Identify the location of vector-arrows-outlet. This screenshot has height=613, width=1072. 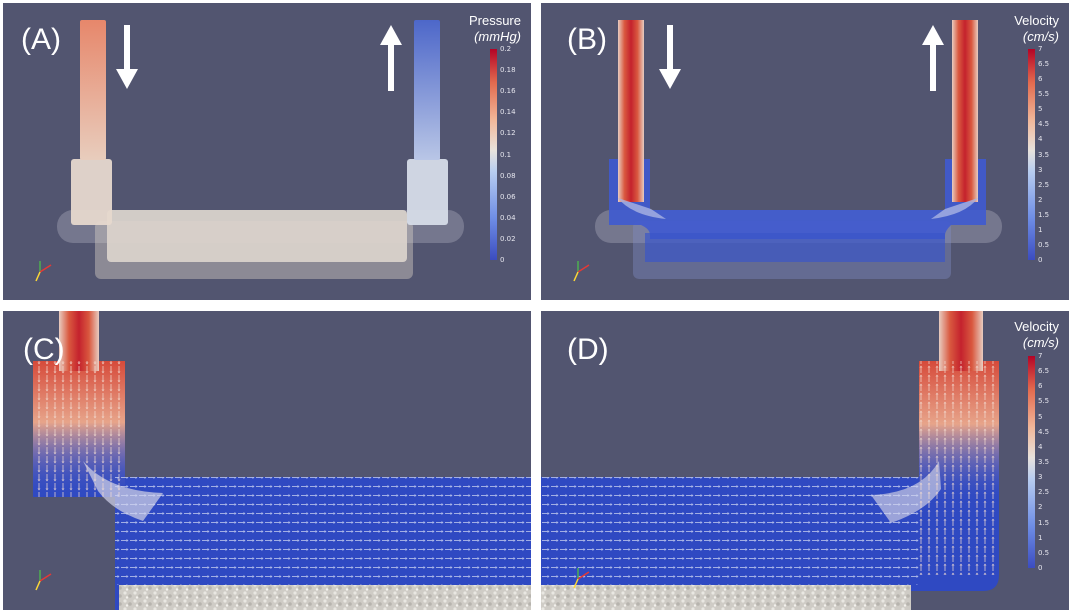
(959, 468).